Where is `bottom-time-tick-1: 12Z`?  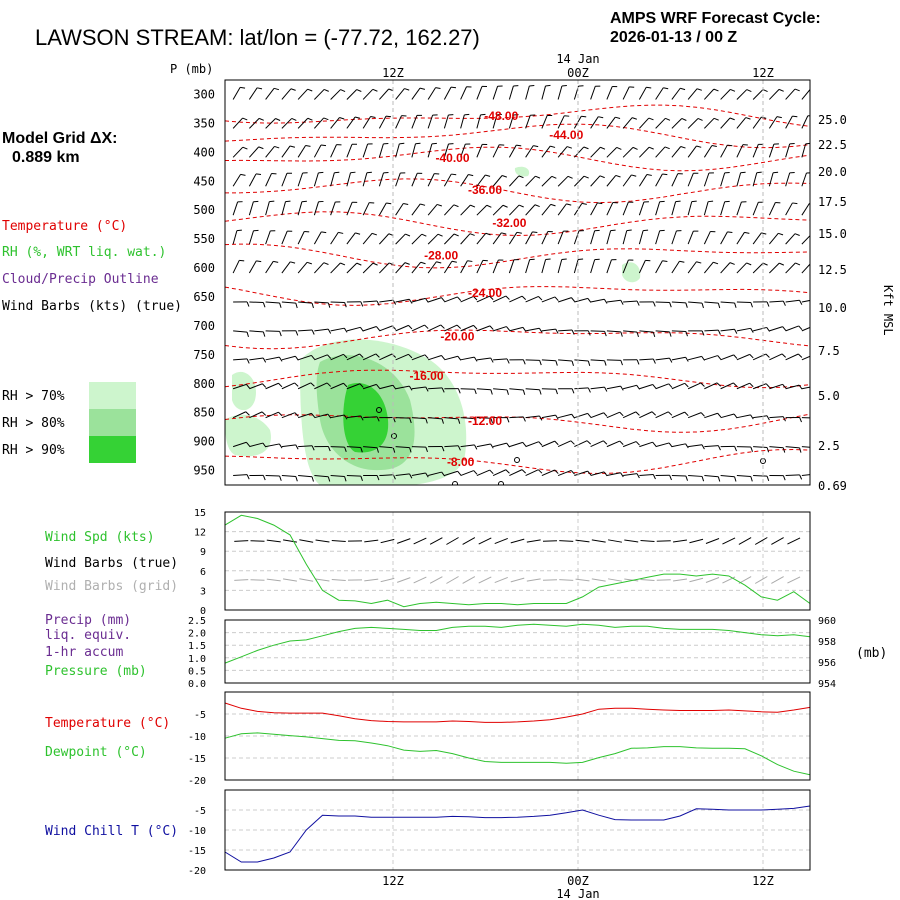
bottom-time-tick-1: 12Z is located at coordinates (393, 881).